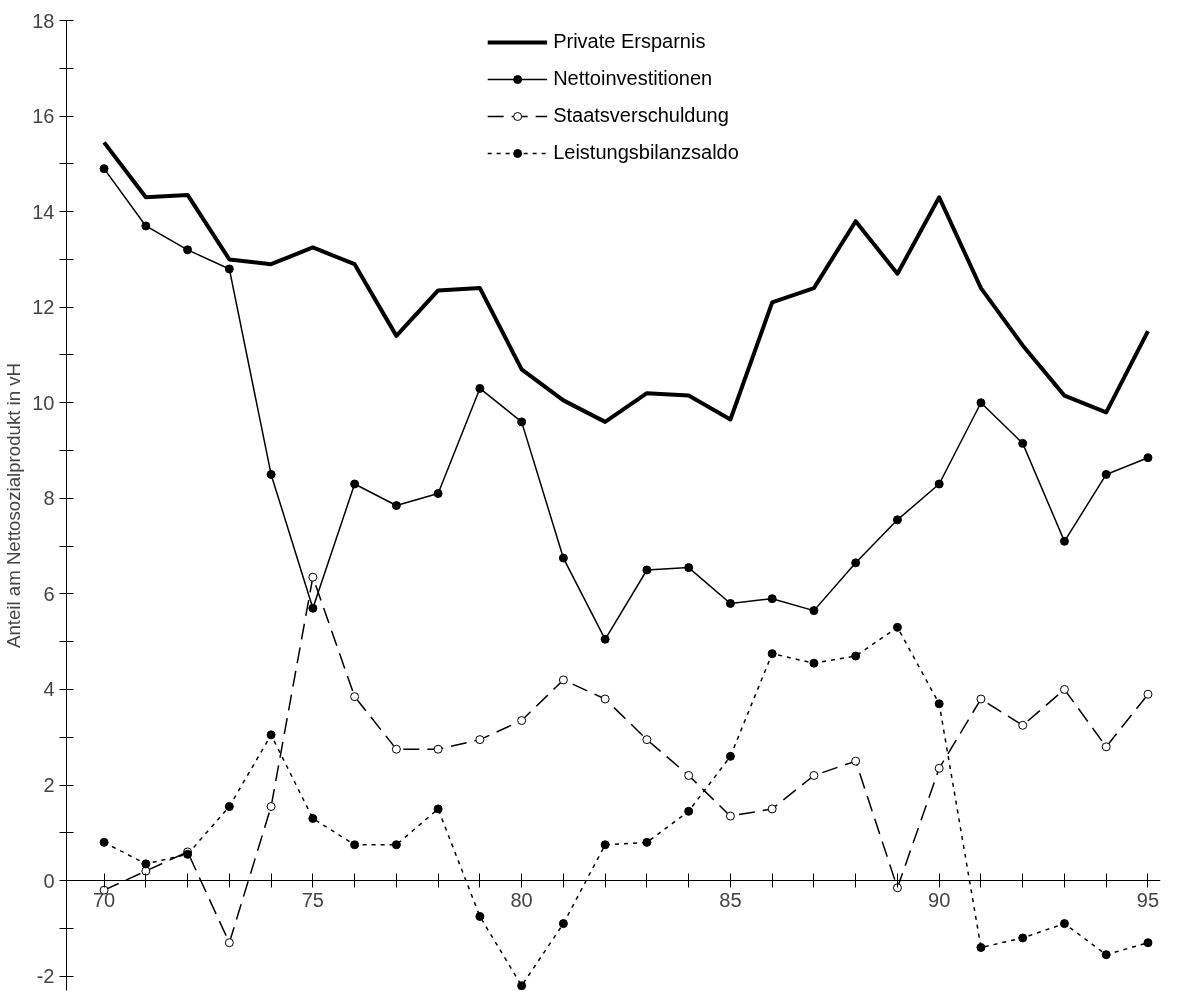  I want to click on y-tick-label: -2, so click(45, 976).